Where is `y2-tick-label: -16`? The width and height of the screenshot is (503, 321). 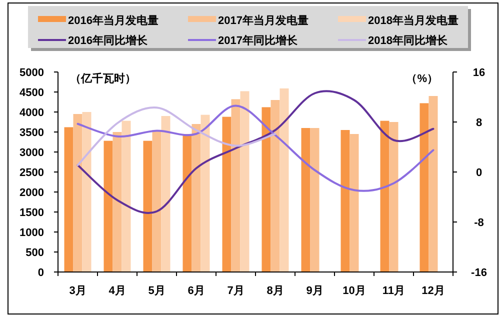 y2-tick-label: -16 is located at coordinates (479, 273).